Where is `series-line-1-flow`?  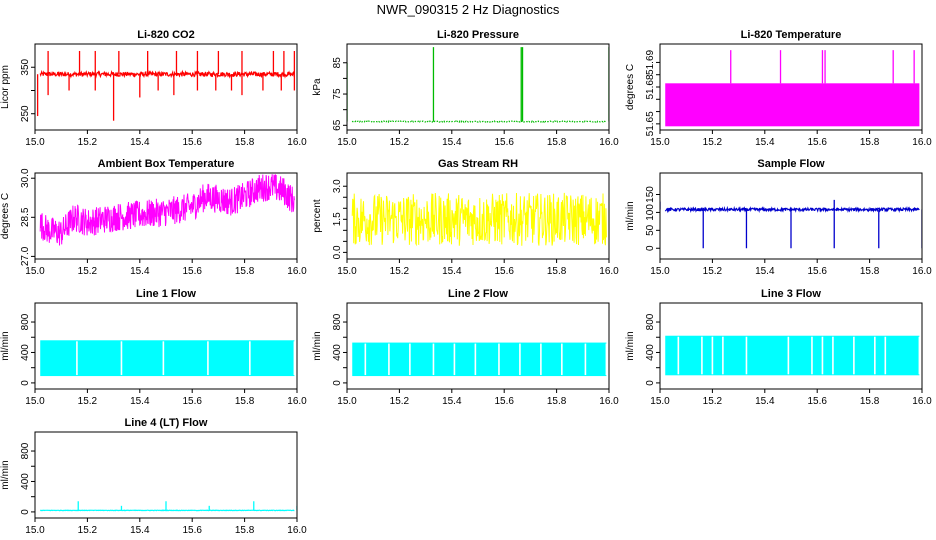 series-line-1-flow is located at coordinates (168, 358).